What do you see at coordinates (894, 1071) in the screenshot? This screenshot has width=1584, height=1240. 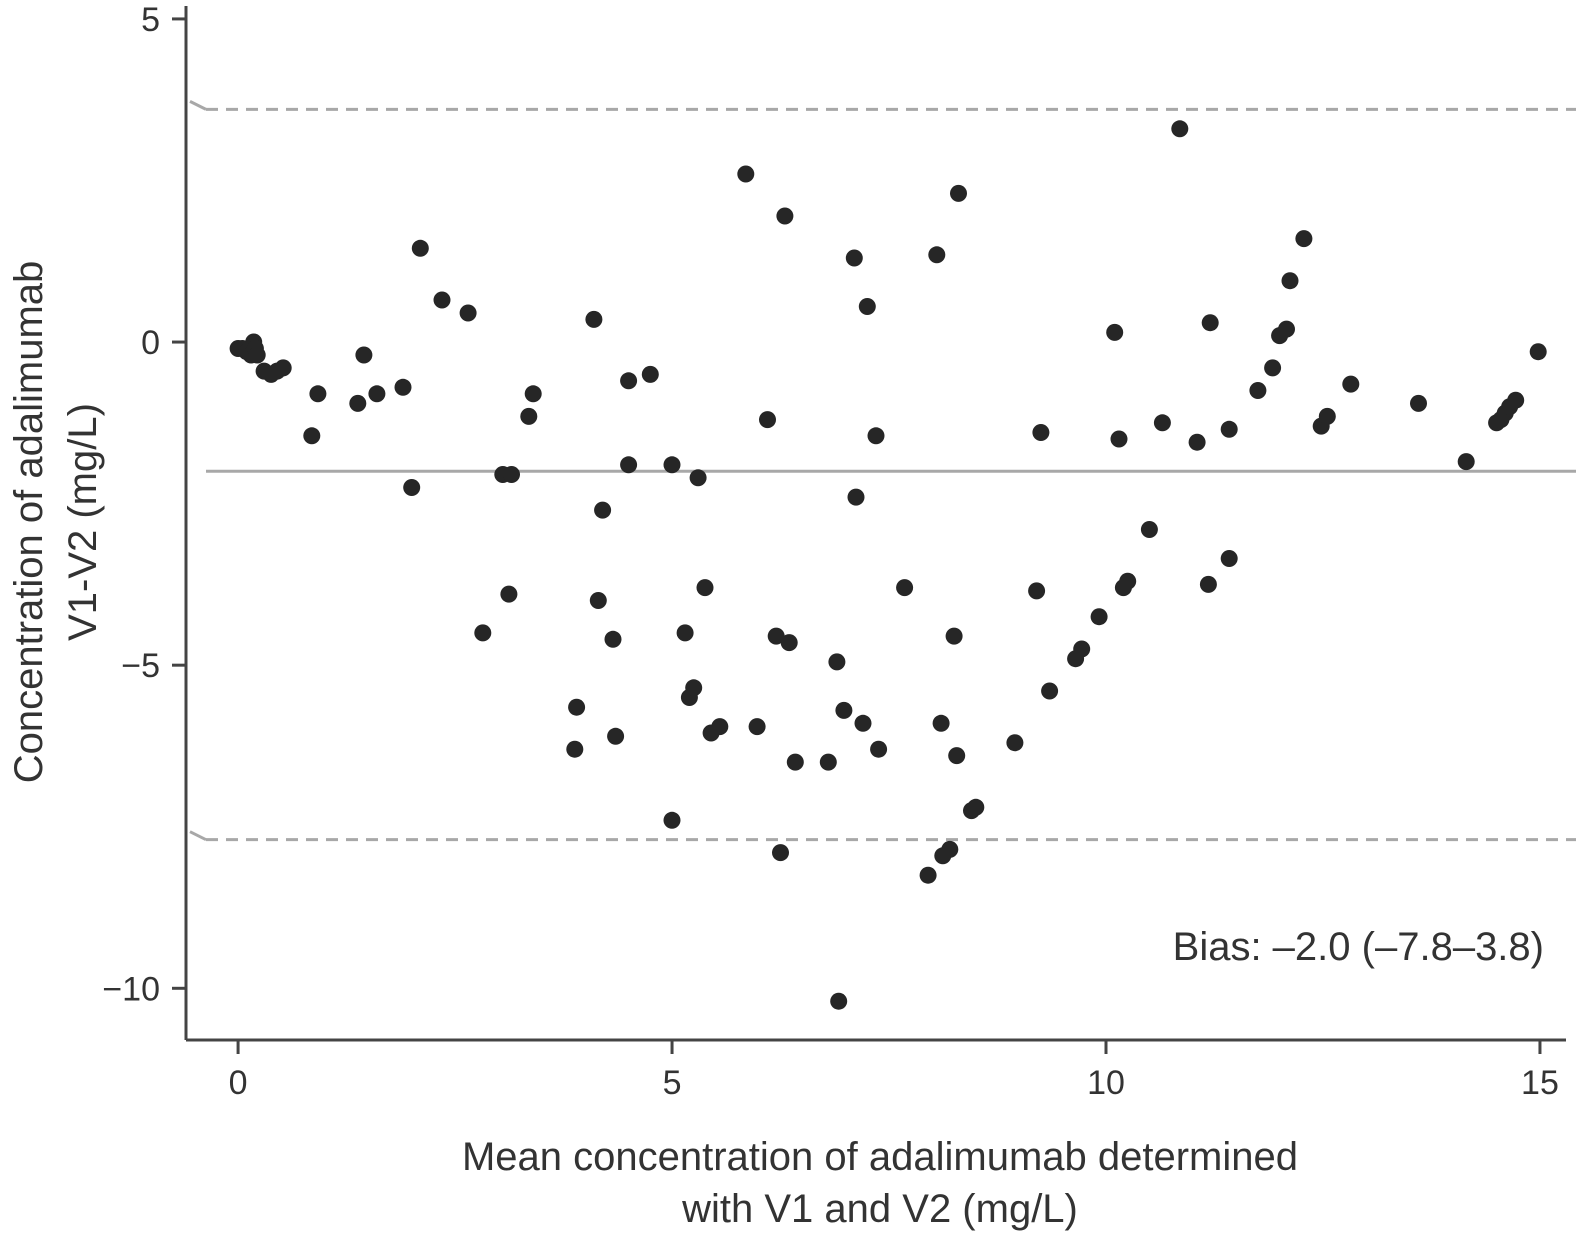 I see `x-ticks: 0 5 10 15` at bounding box center [894, 1071].